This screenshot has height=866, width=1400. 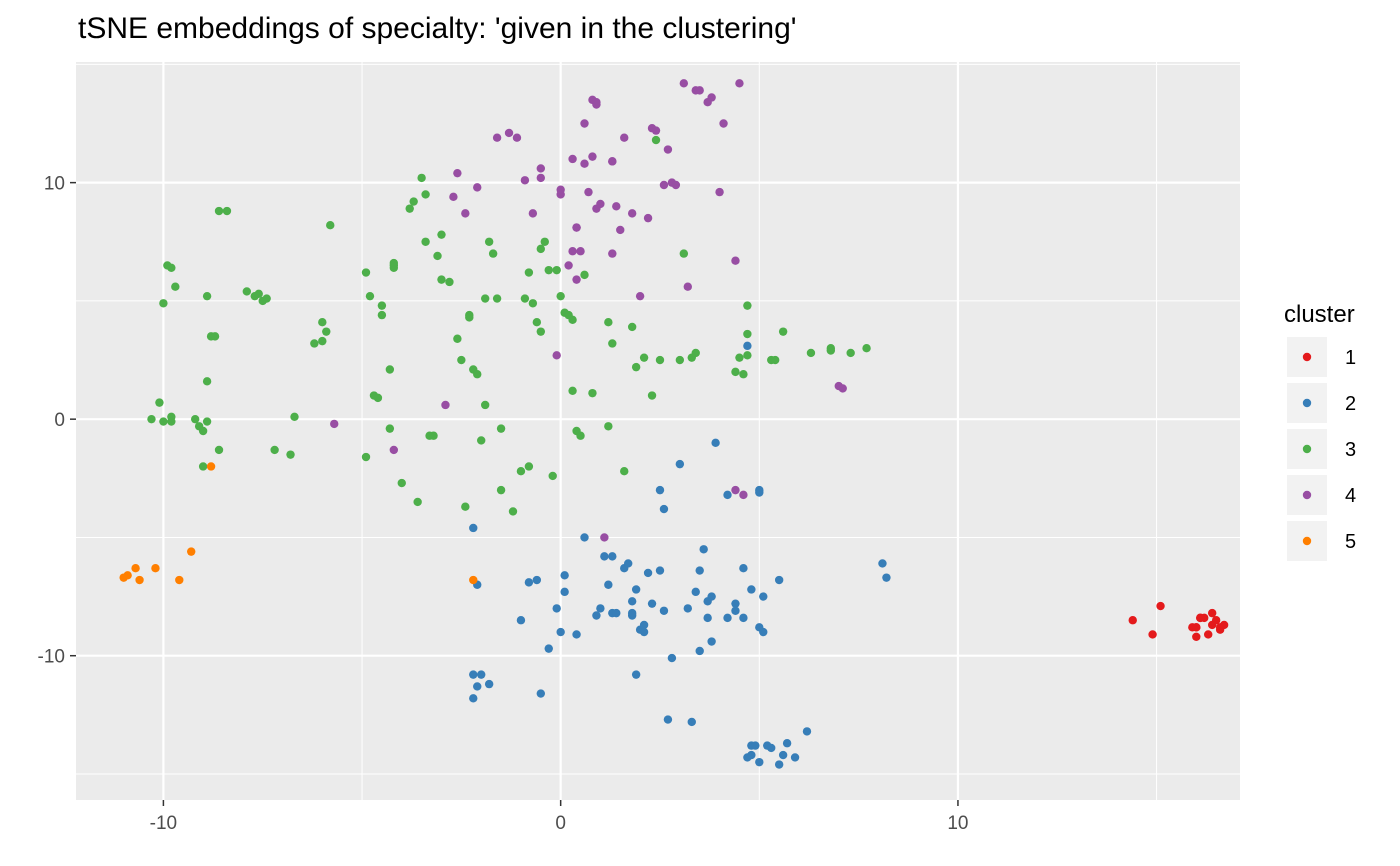 What do you see at coordinates (1350, 450) in the screenshot?
I see `legend-label: 3` at bounding box center [1350, 450].